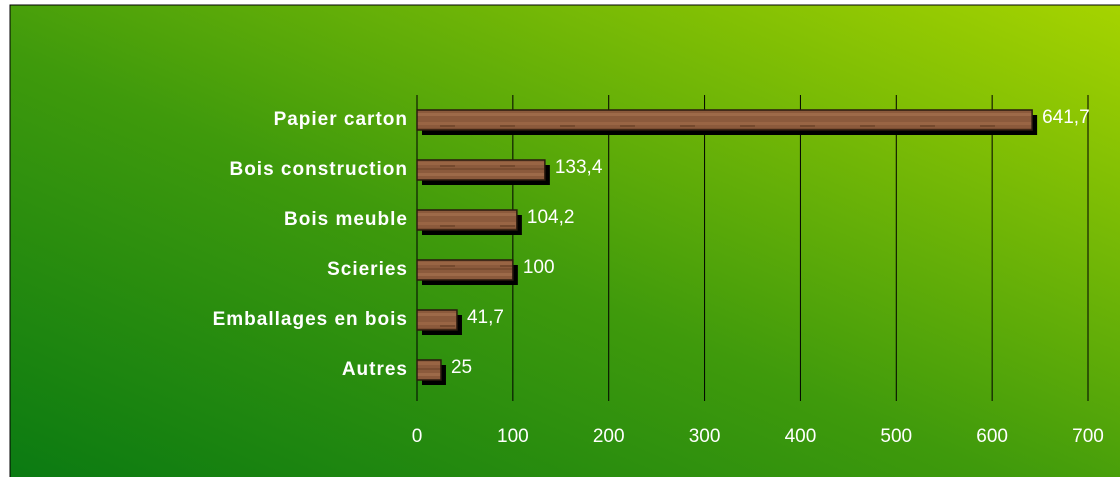  What do you see at coordinates (346, 219) in the screenshot?
I see `y-tick-label: Bois meuble` at bounding box center [346, 219].